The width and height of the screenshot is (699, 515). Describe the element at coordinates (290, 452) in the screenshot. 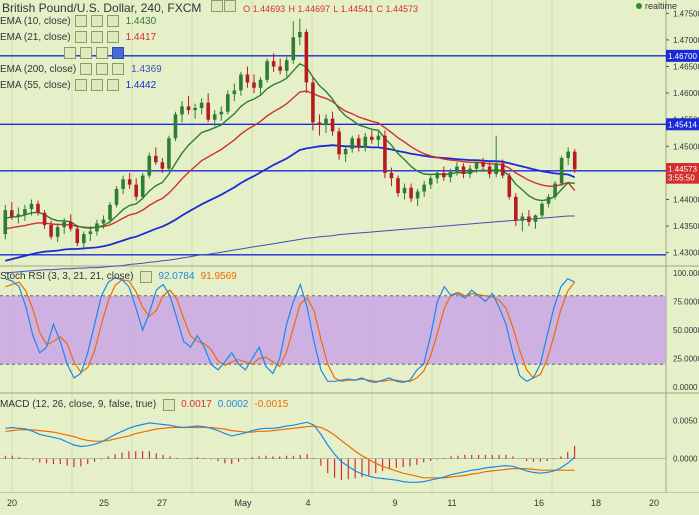

I see `macd-line` at that location.